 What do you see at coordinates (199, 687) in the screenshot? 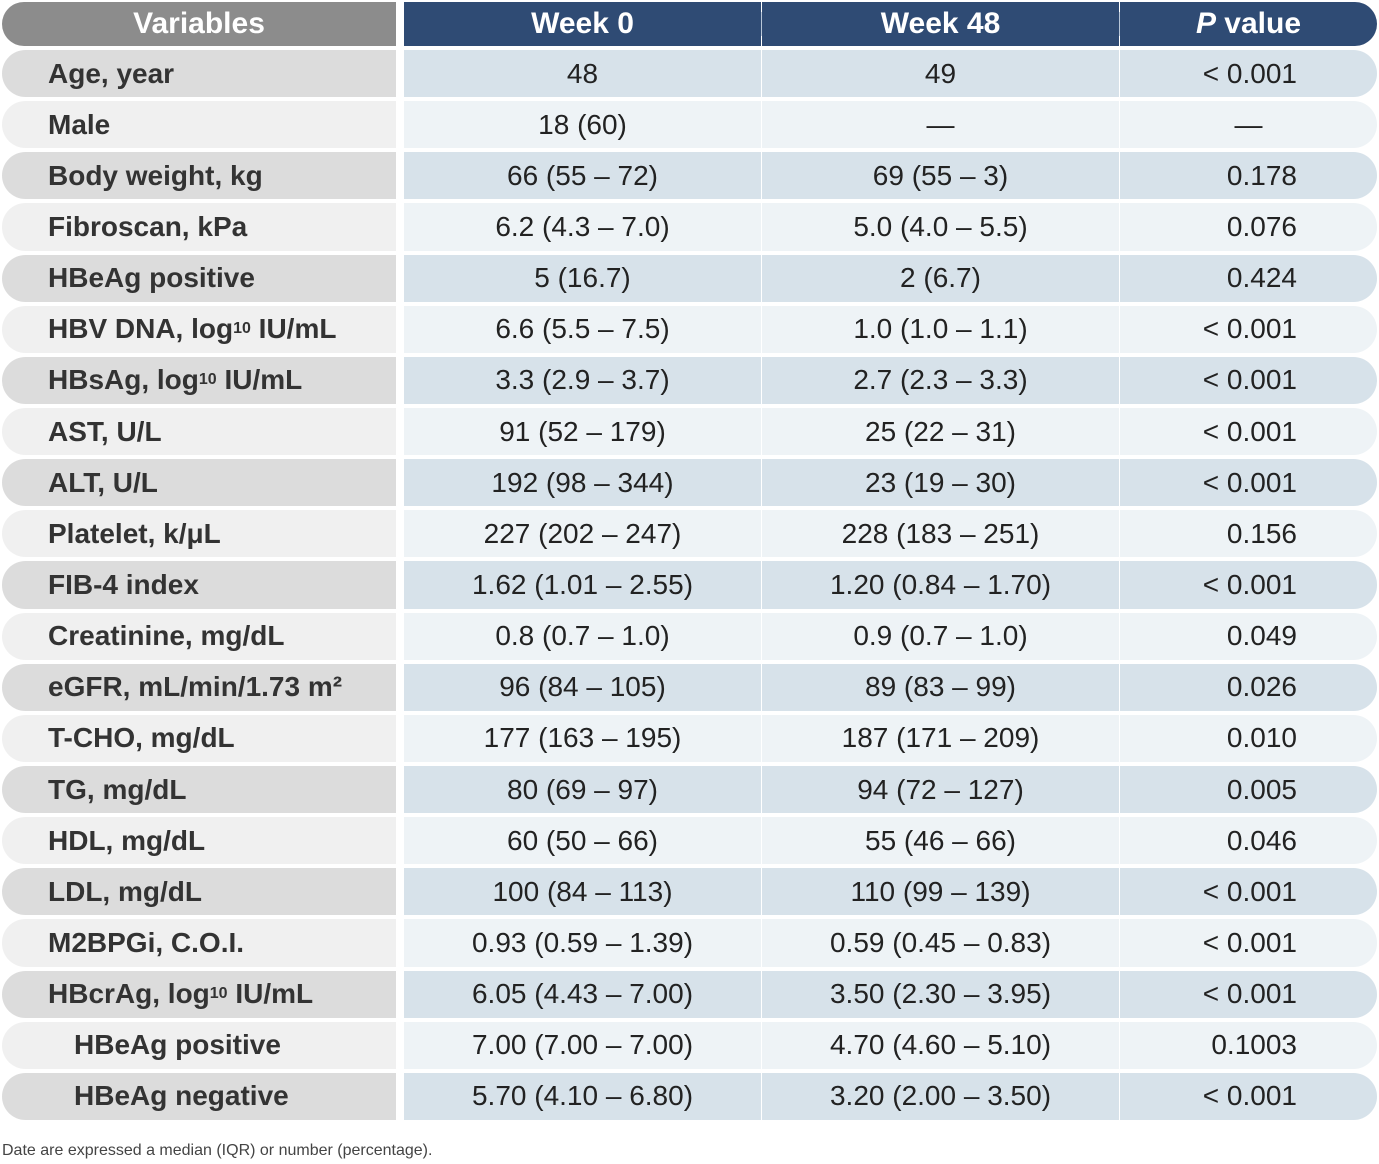
I see `variable-cell: eGFR, mL/min/1.73 m²` at bounding box center [199, 687].